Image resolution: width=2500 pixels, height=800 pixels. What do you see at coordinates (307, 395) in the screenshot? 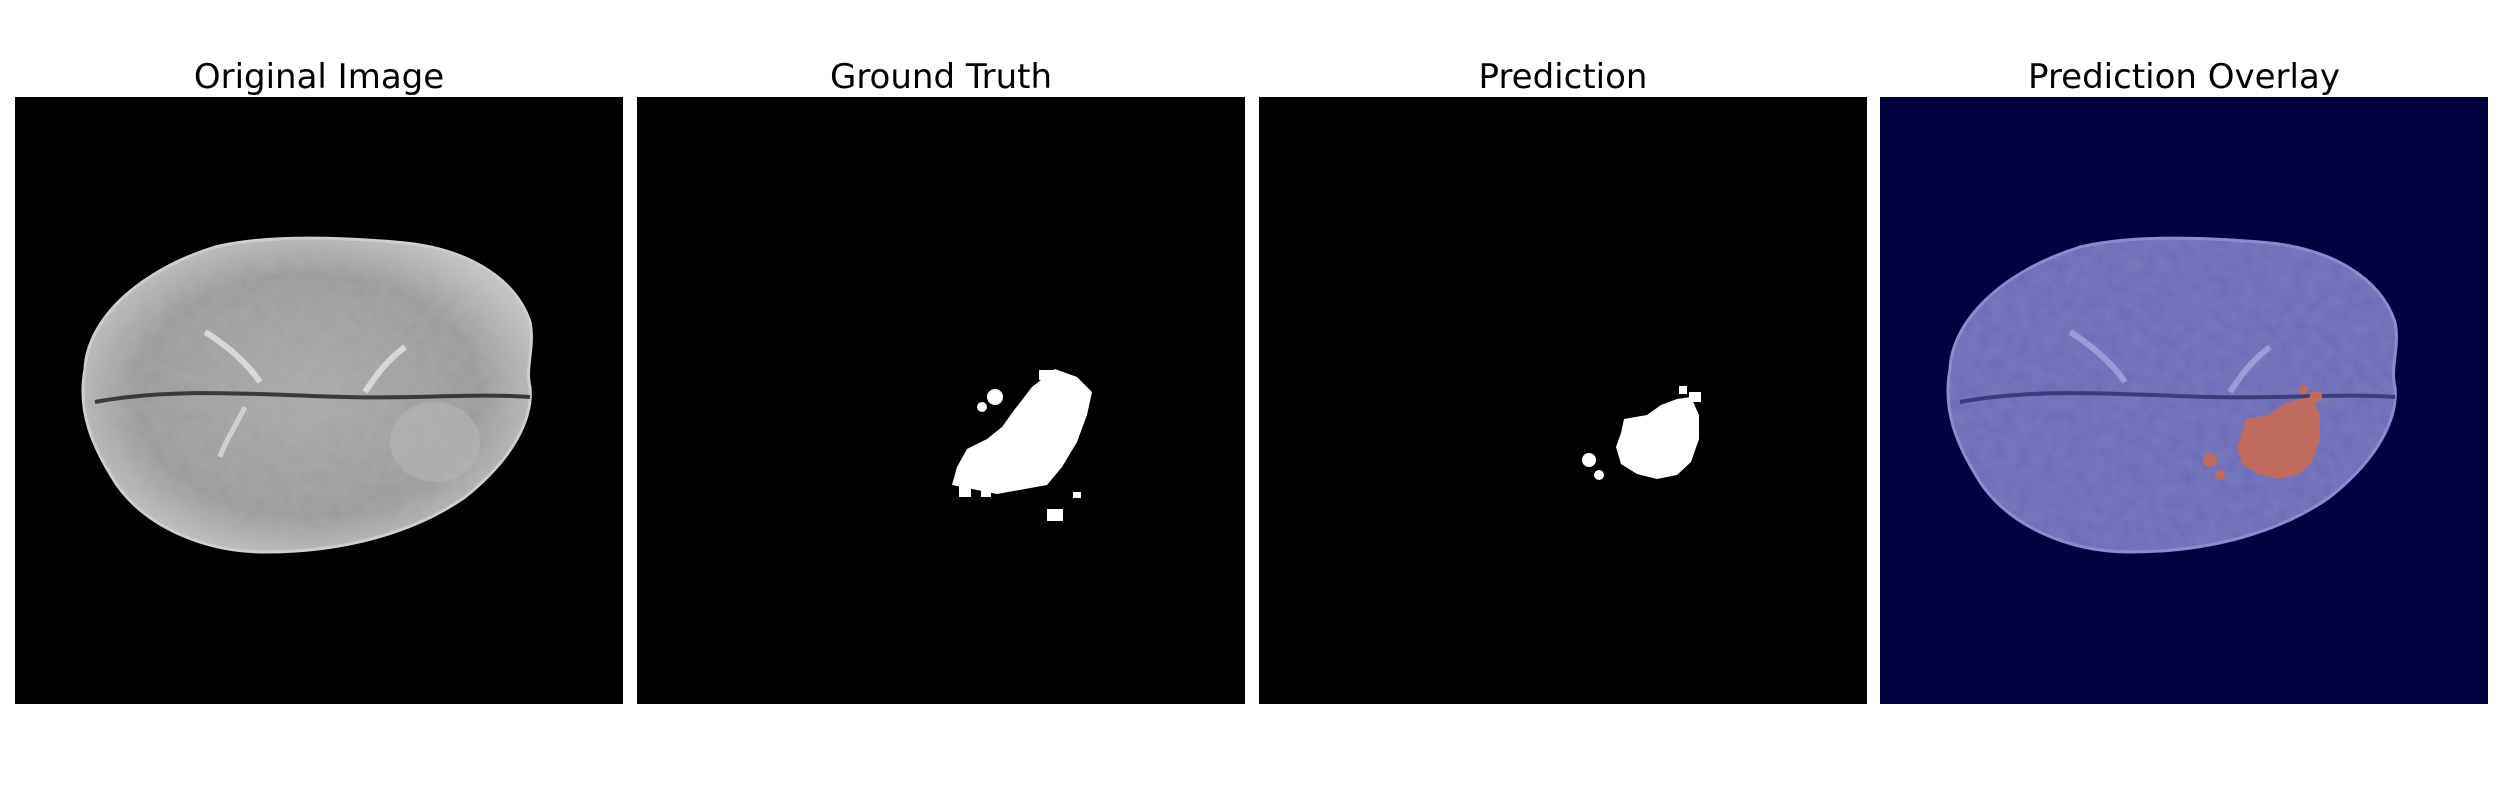
I see `brain-shape` at bounding box center [307, 395].